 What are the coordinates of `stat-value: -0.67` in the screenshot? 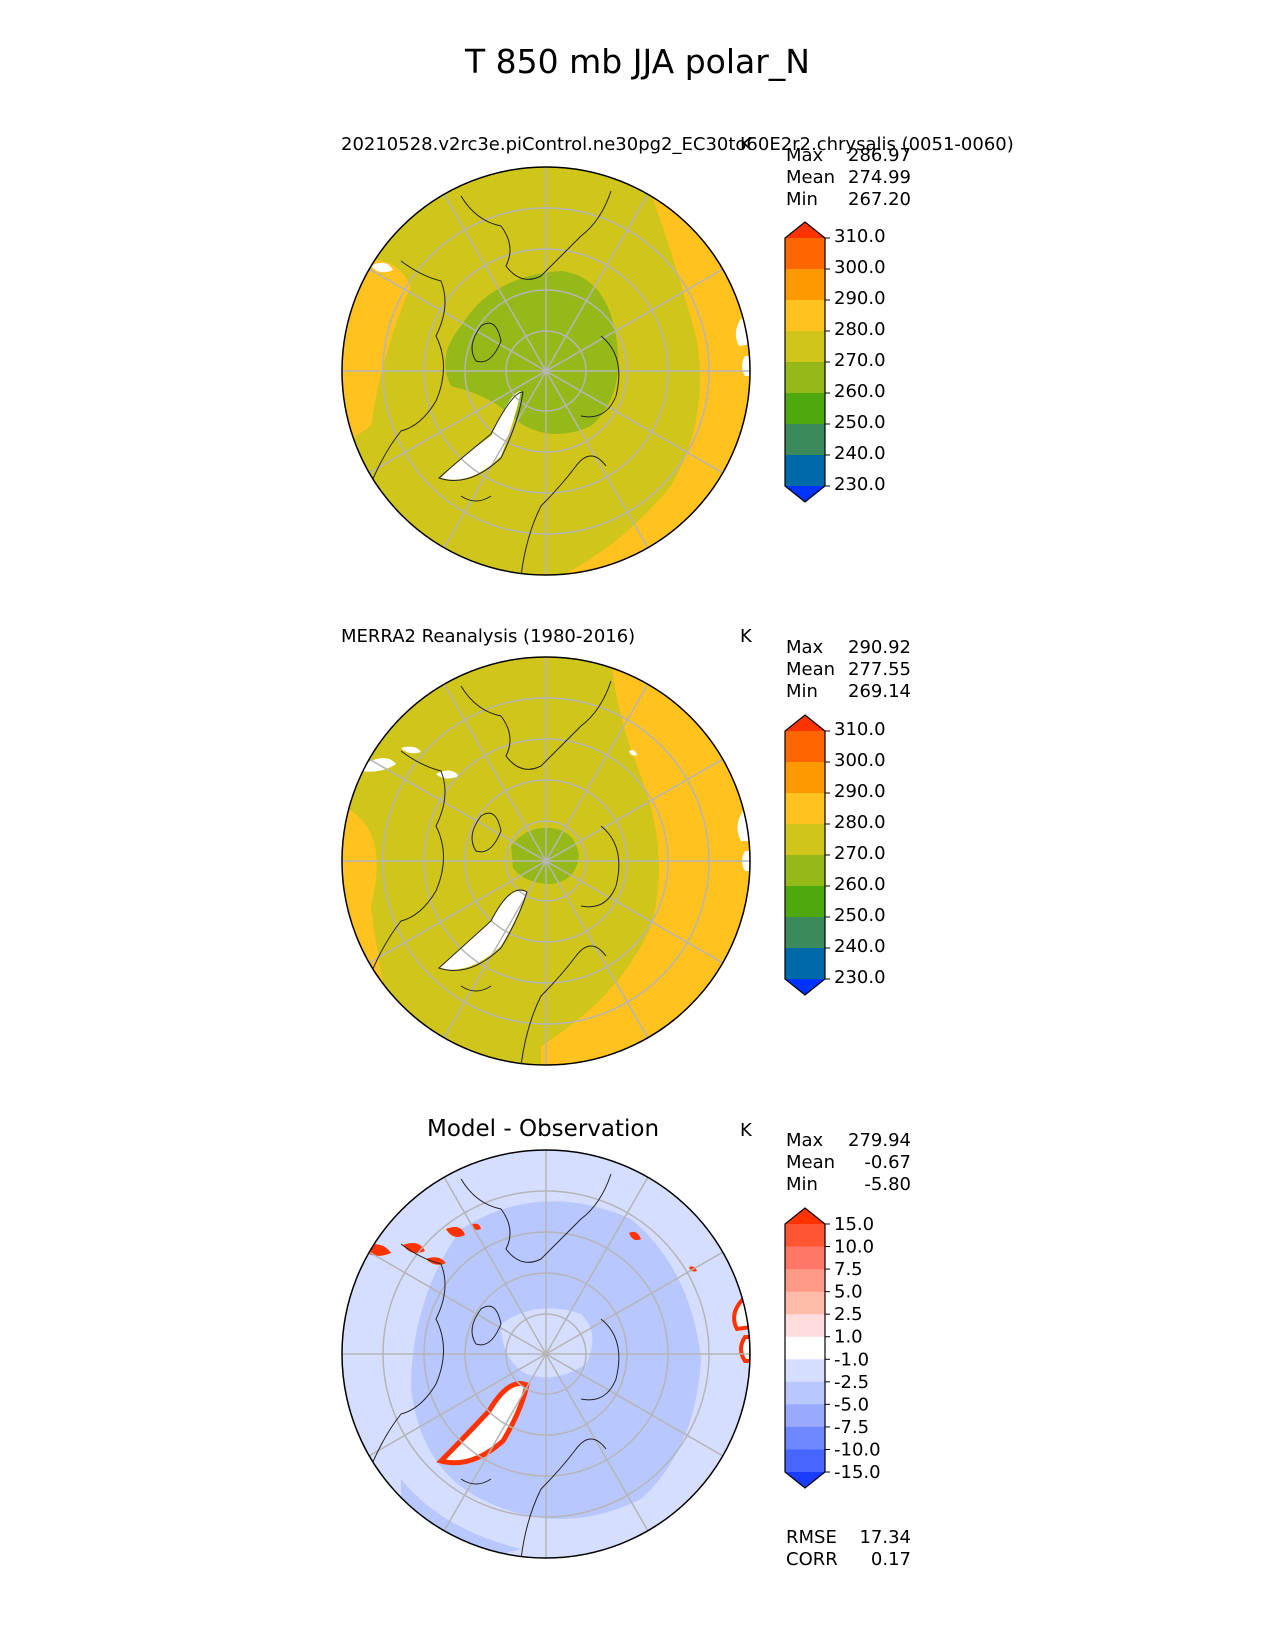 It's located at (887, 1162).